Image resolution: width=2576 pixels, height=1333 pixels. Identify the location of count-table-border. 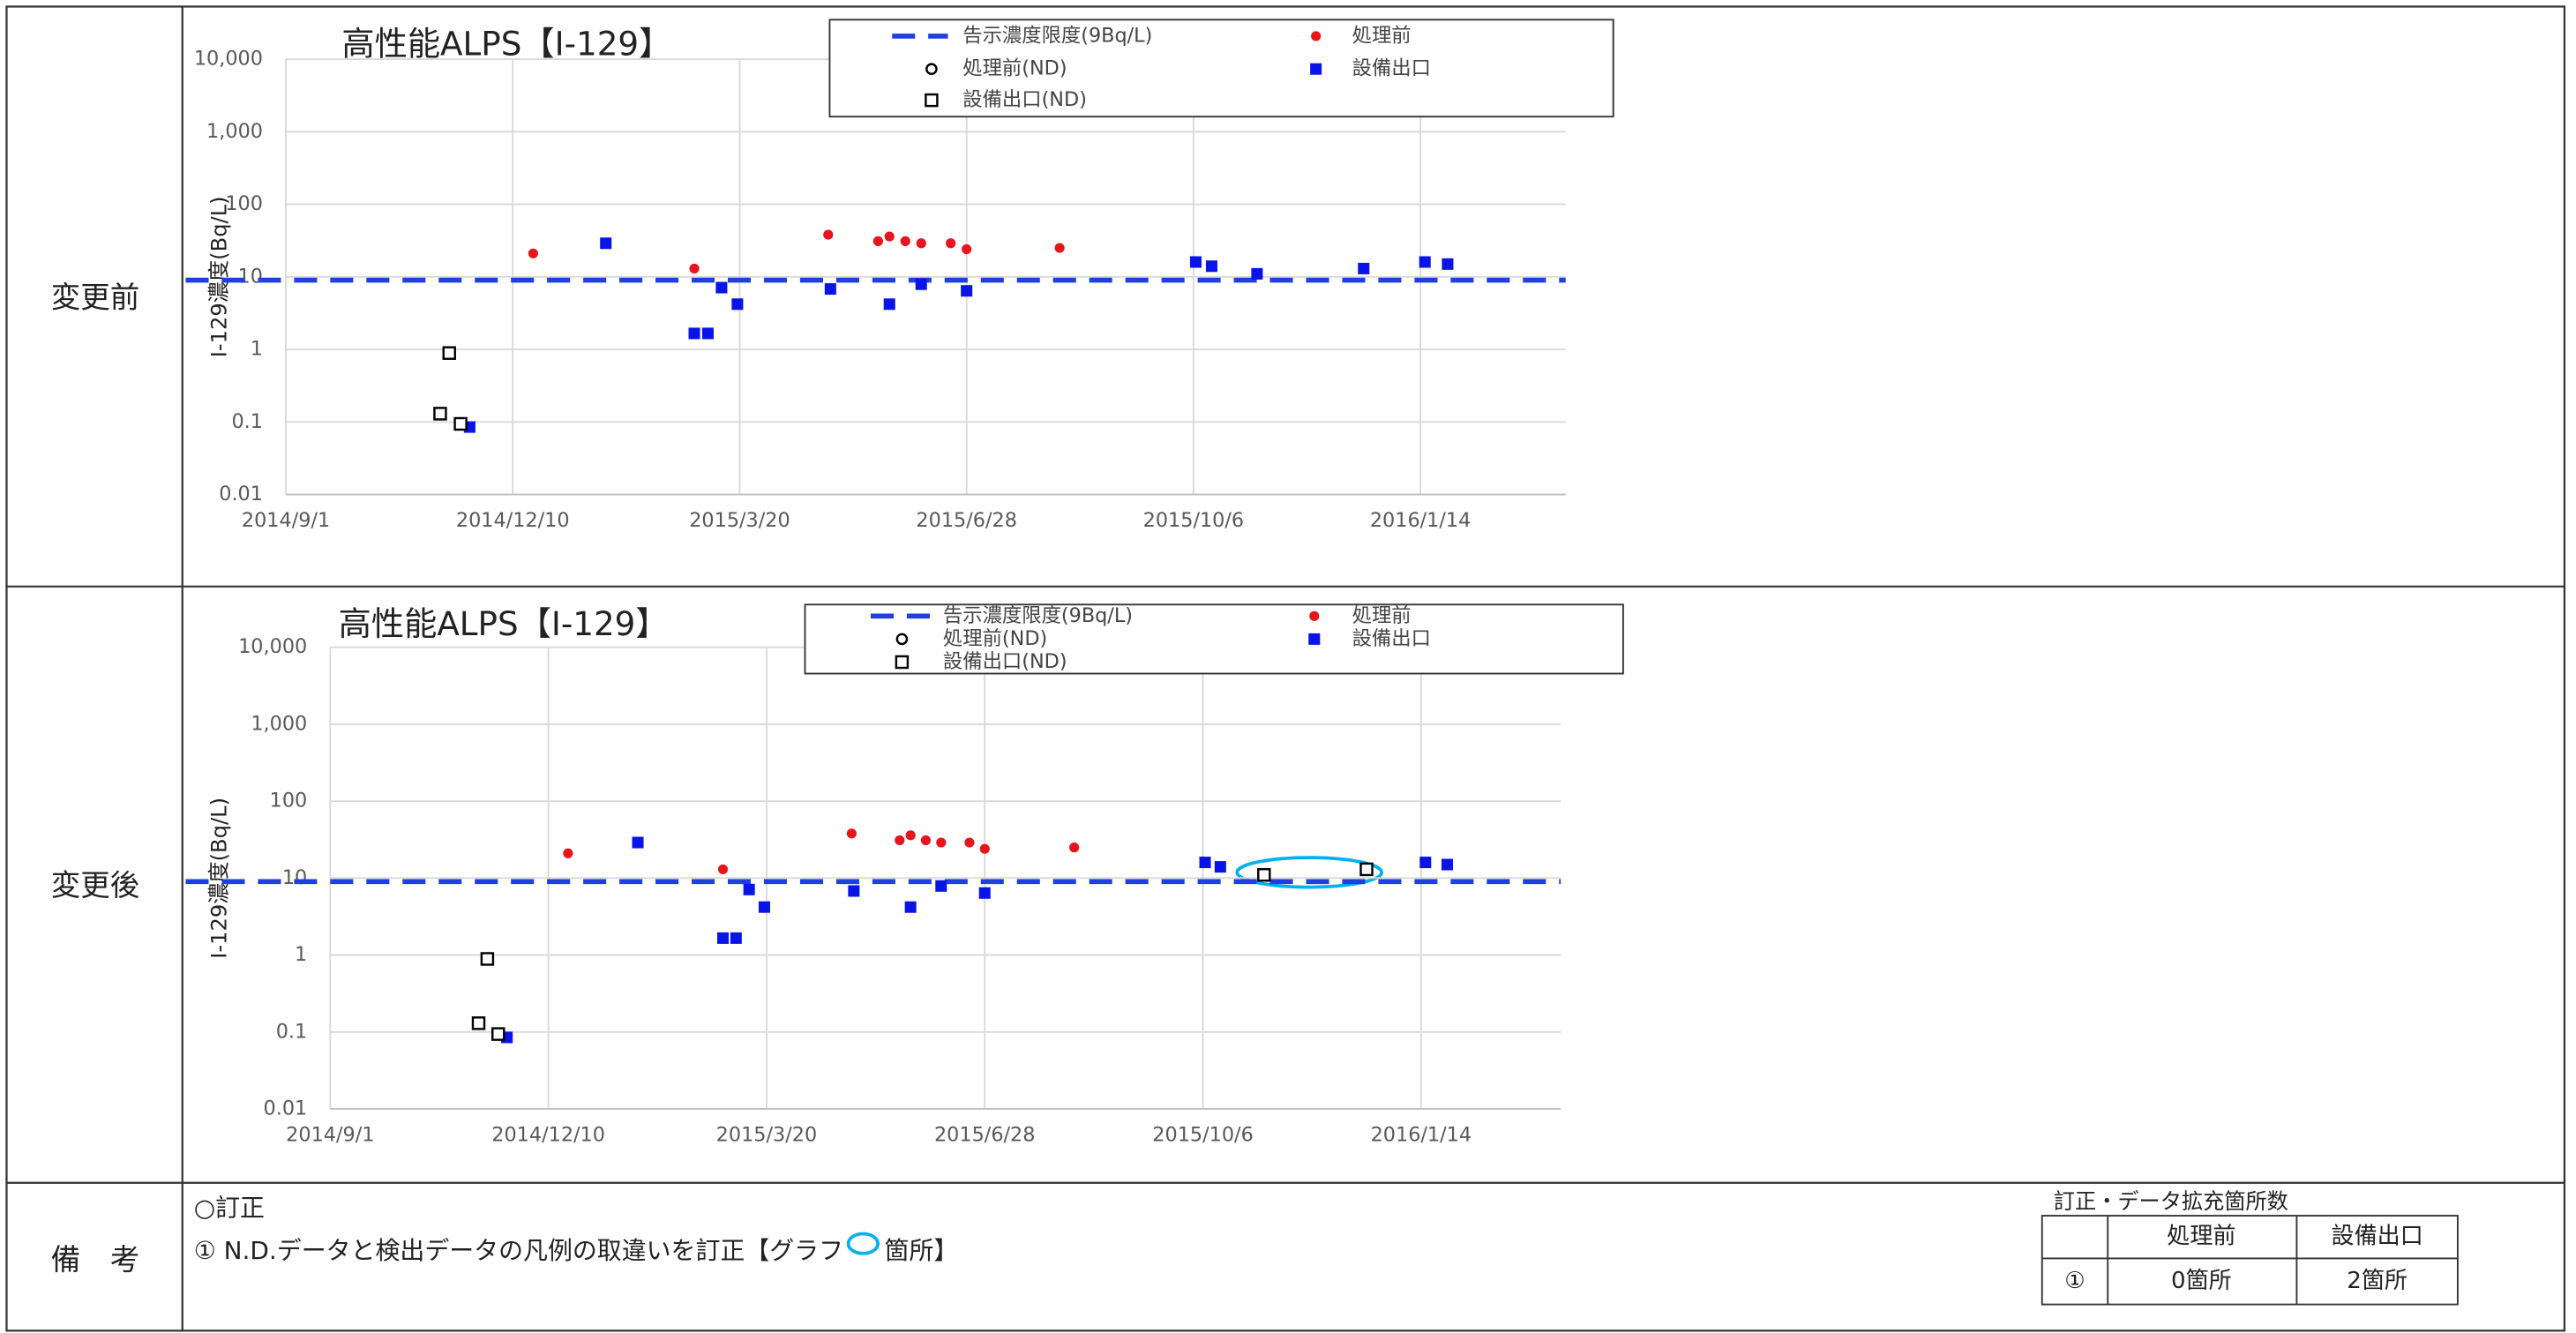
(2250, 1260).